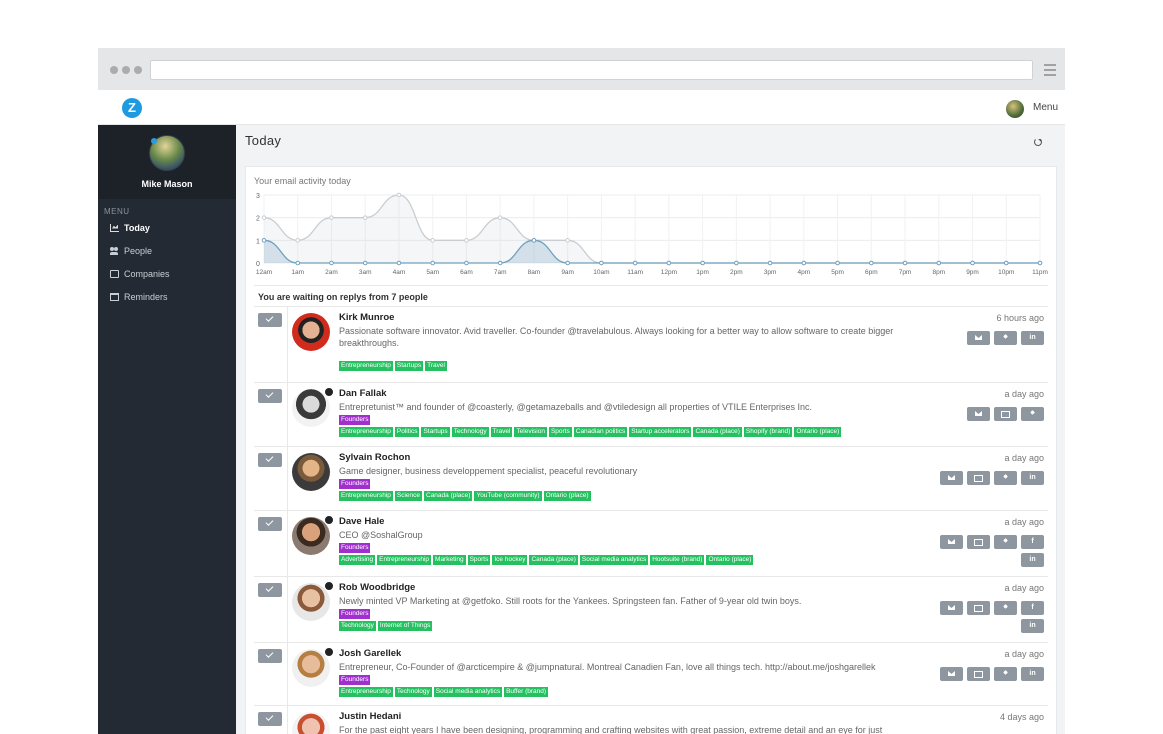  I want to click on browser-menu-icon, so click(1050, 70).